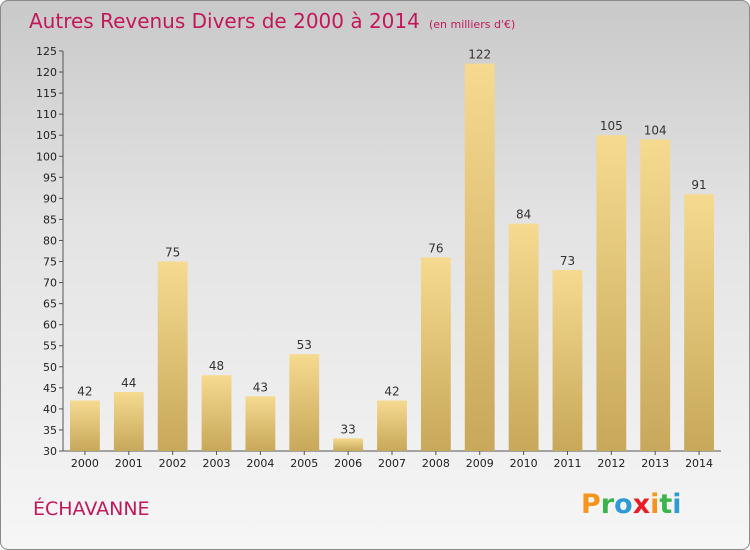 This screenshot has height=550, width=750. I want to click on y-tick-label: 90, so click(50, 198).